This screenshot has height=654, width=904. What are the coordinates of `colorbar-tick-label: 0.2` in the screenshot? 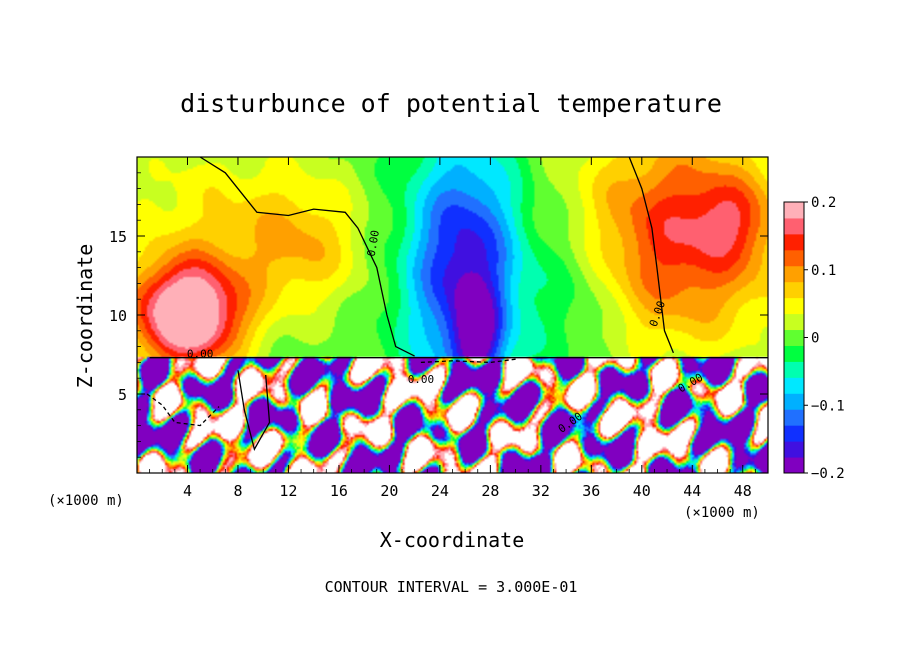 It's located at (823, 203).